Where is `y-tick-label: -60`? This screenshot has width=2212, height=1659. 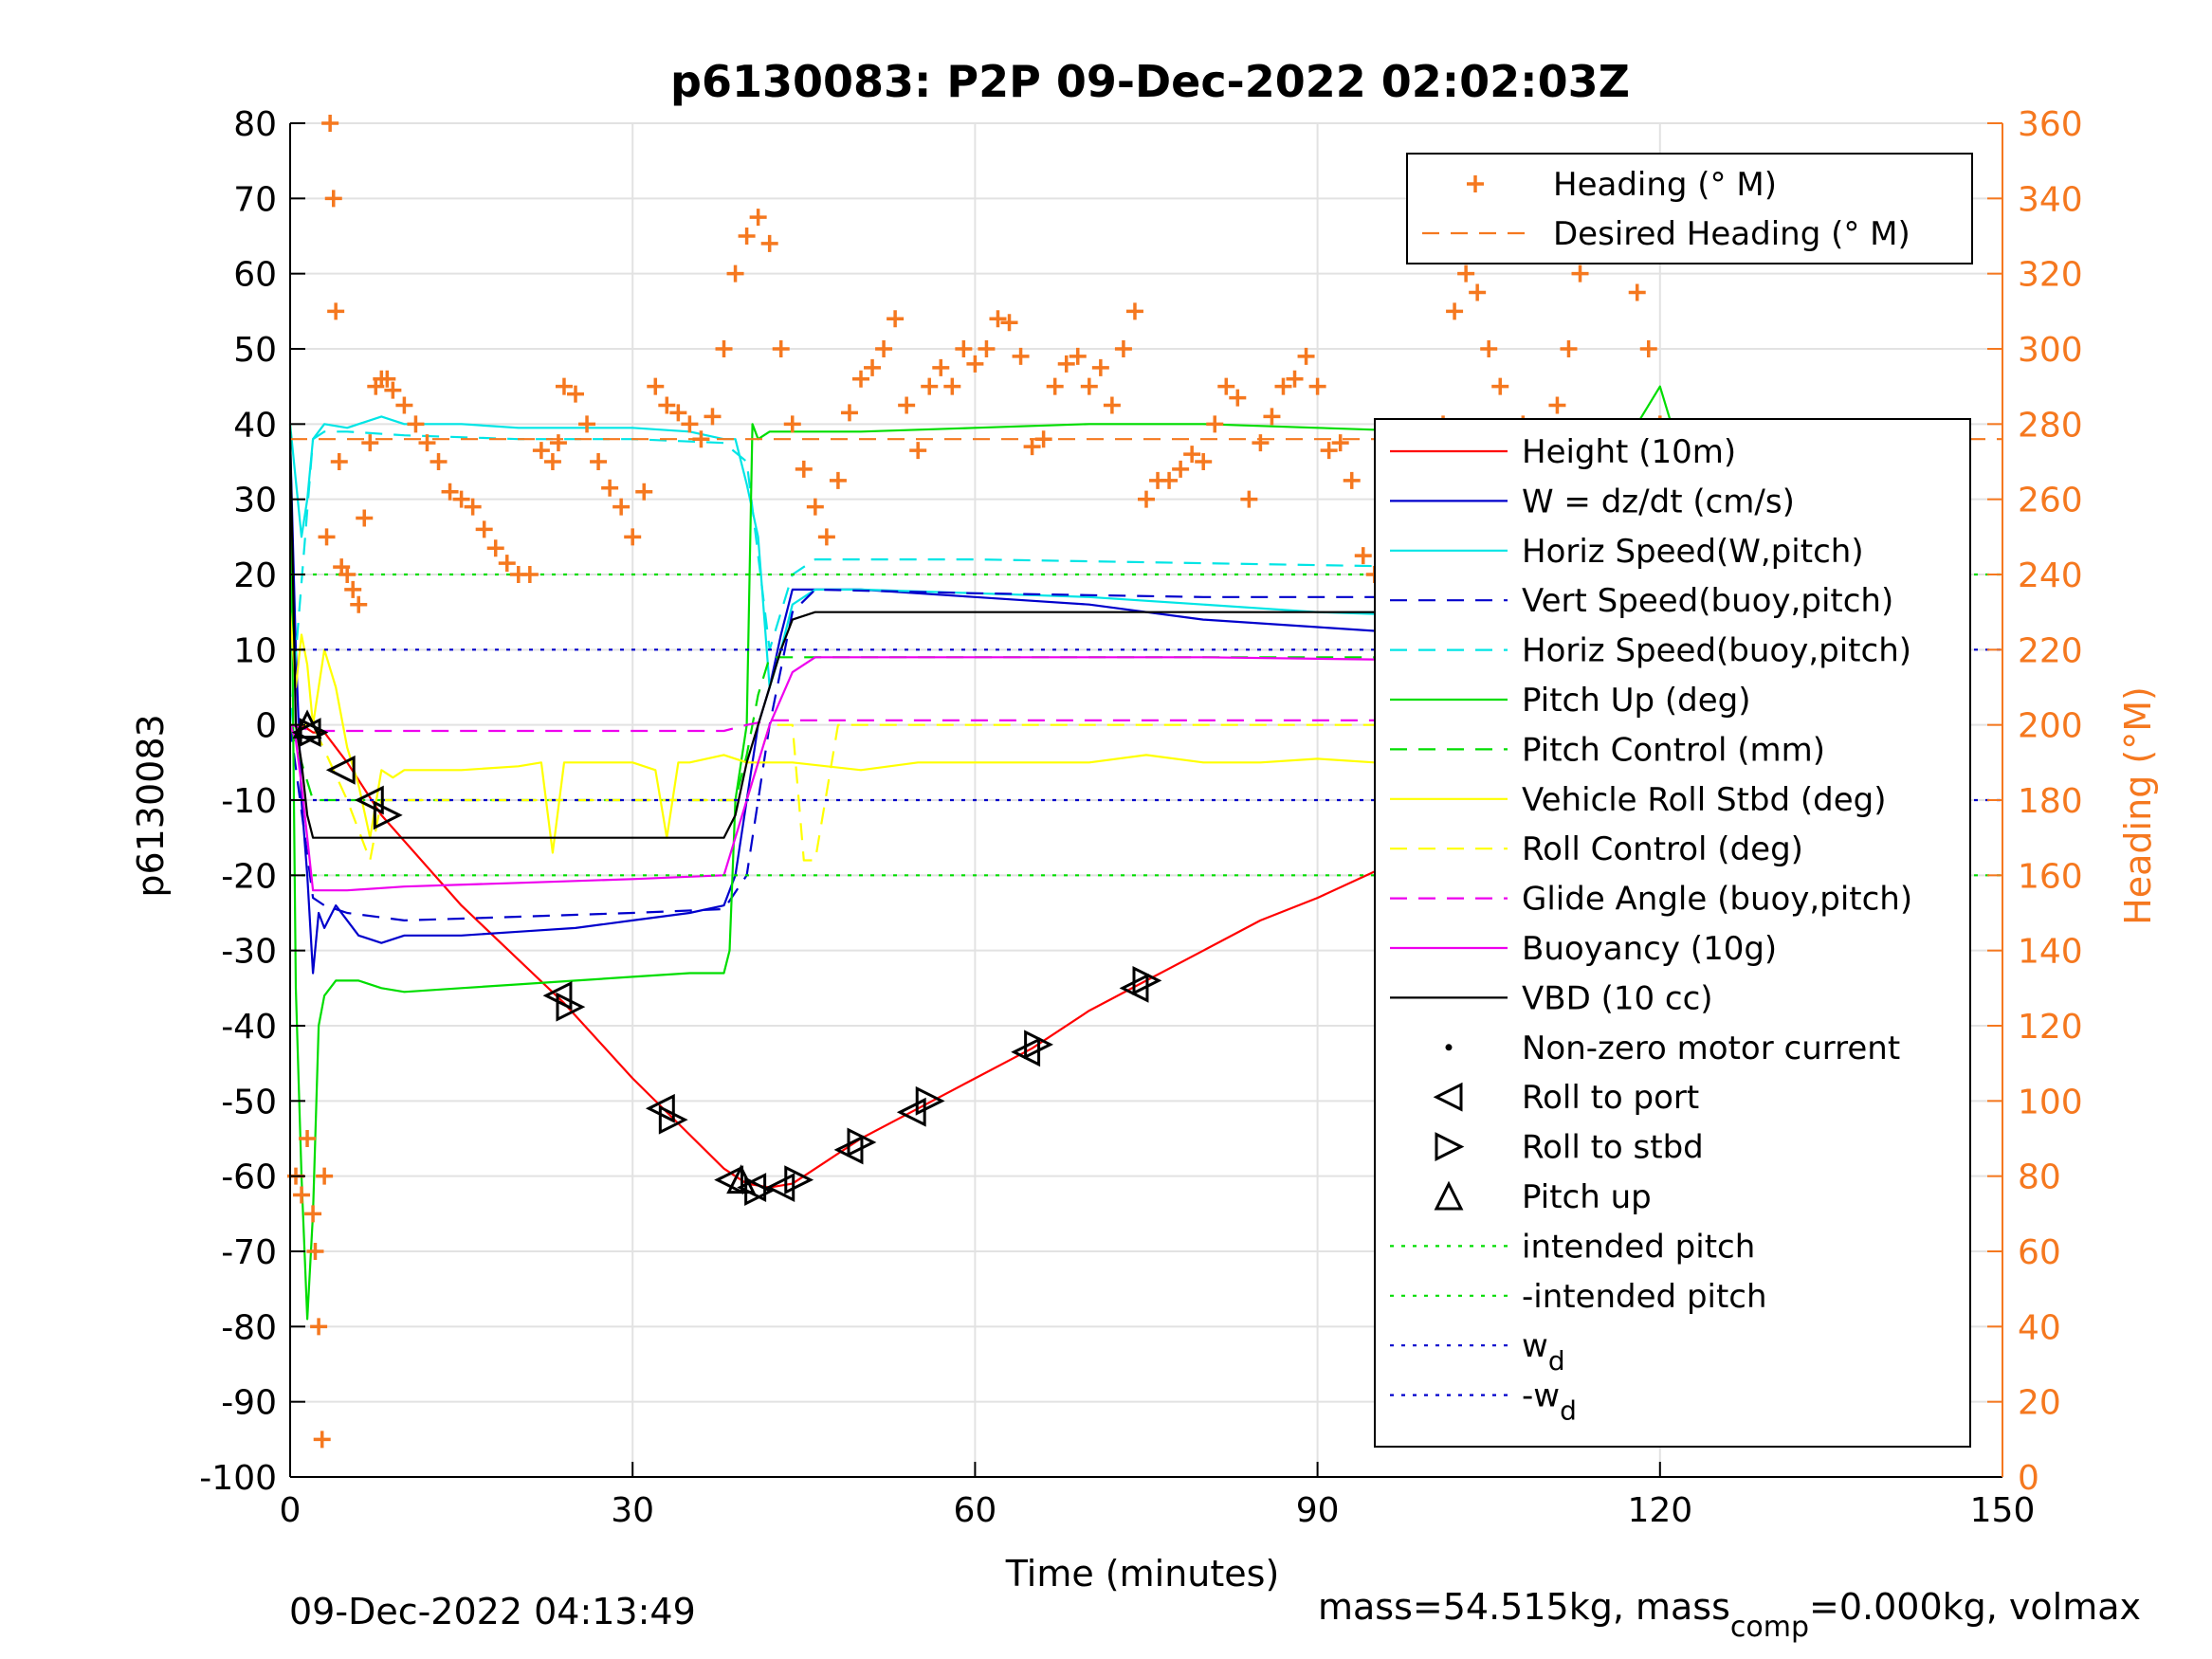 y-tick-label: -60 is located at coordinates (249, 1177).